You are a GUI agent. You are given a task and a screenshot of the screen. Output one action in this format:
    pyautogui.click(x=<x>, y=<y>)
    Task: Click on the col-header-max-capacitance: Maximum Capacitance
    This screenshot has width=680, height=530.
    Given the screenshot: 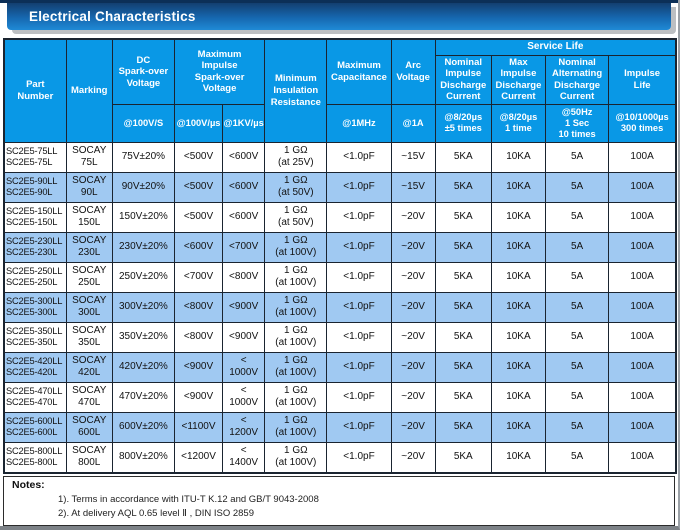 What is the action you would take?
    pyautogui.click(x=359, y=71)
    